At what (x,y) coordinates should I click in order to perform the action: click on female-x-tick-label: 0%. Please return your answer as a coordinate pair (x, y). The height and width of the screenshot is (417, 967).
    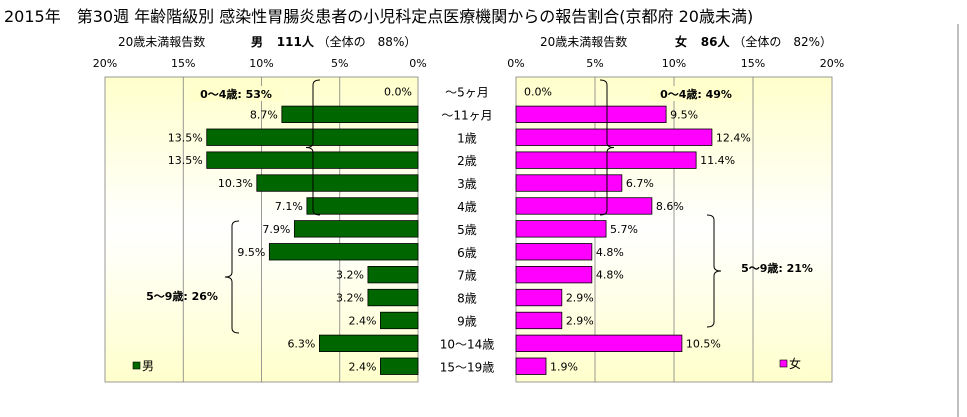
    Looking at the image, I should click on (515, 63).